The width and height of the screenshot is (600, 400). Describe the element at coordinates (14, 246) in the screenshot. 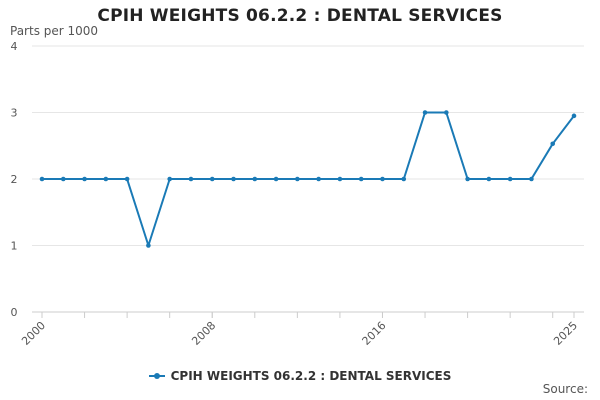

I see `y-tick-label: 1` at that location.